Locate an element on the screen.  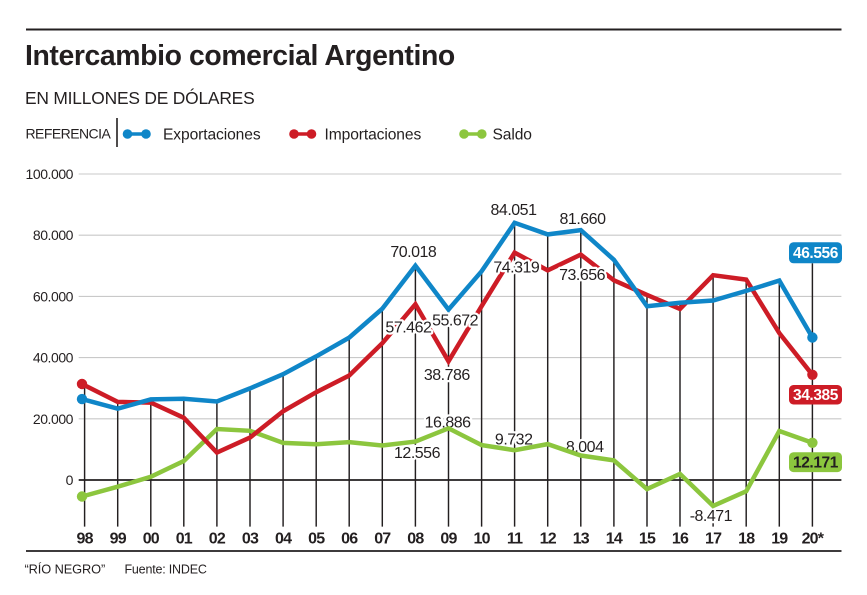
svg-text: 16 is located at coordinates (680, 539).